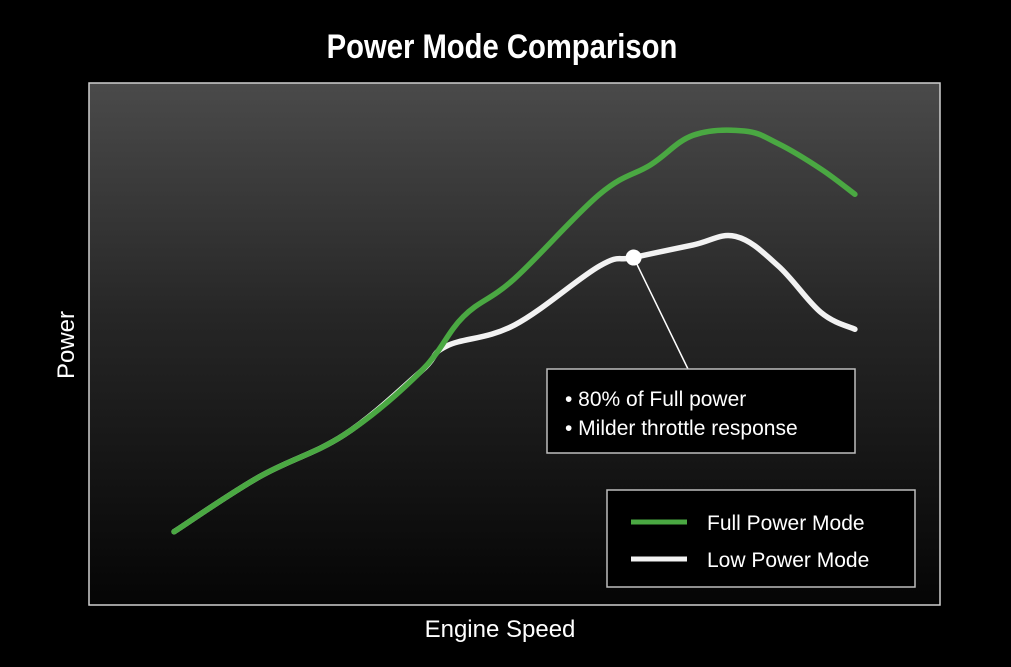 This screenshot has width=1011, height=667. What do you see at coordinates (788, 560) in the screenshot?
I see `legend-label-low-power: Low Power Mode` at bounding box center [788, 560].